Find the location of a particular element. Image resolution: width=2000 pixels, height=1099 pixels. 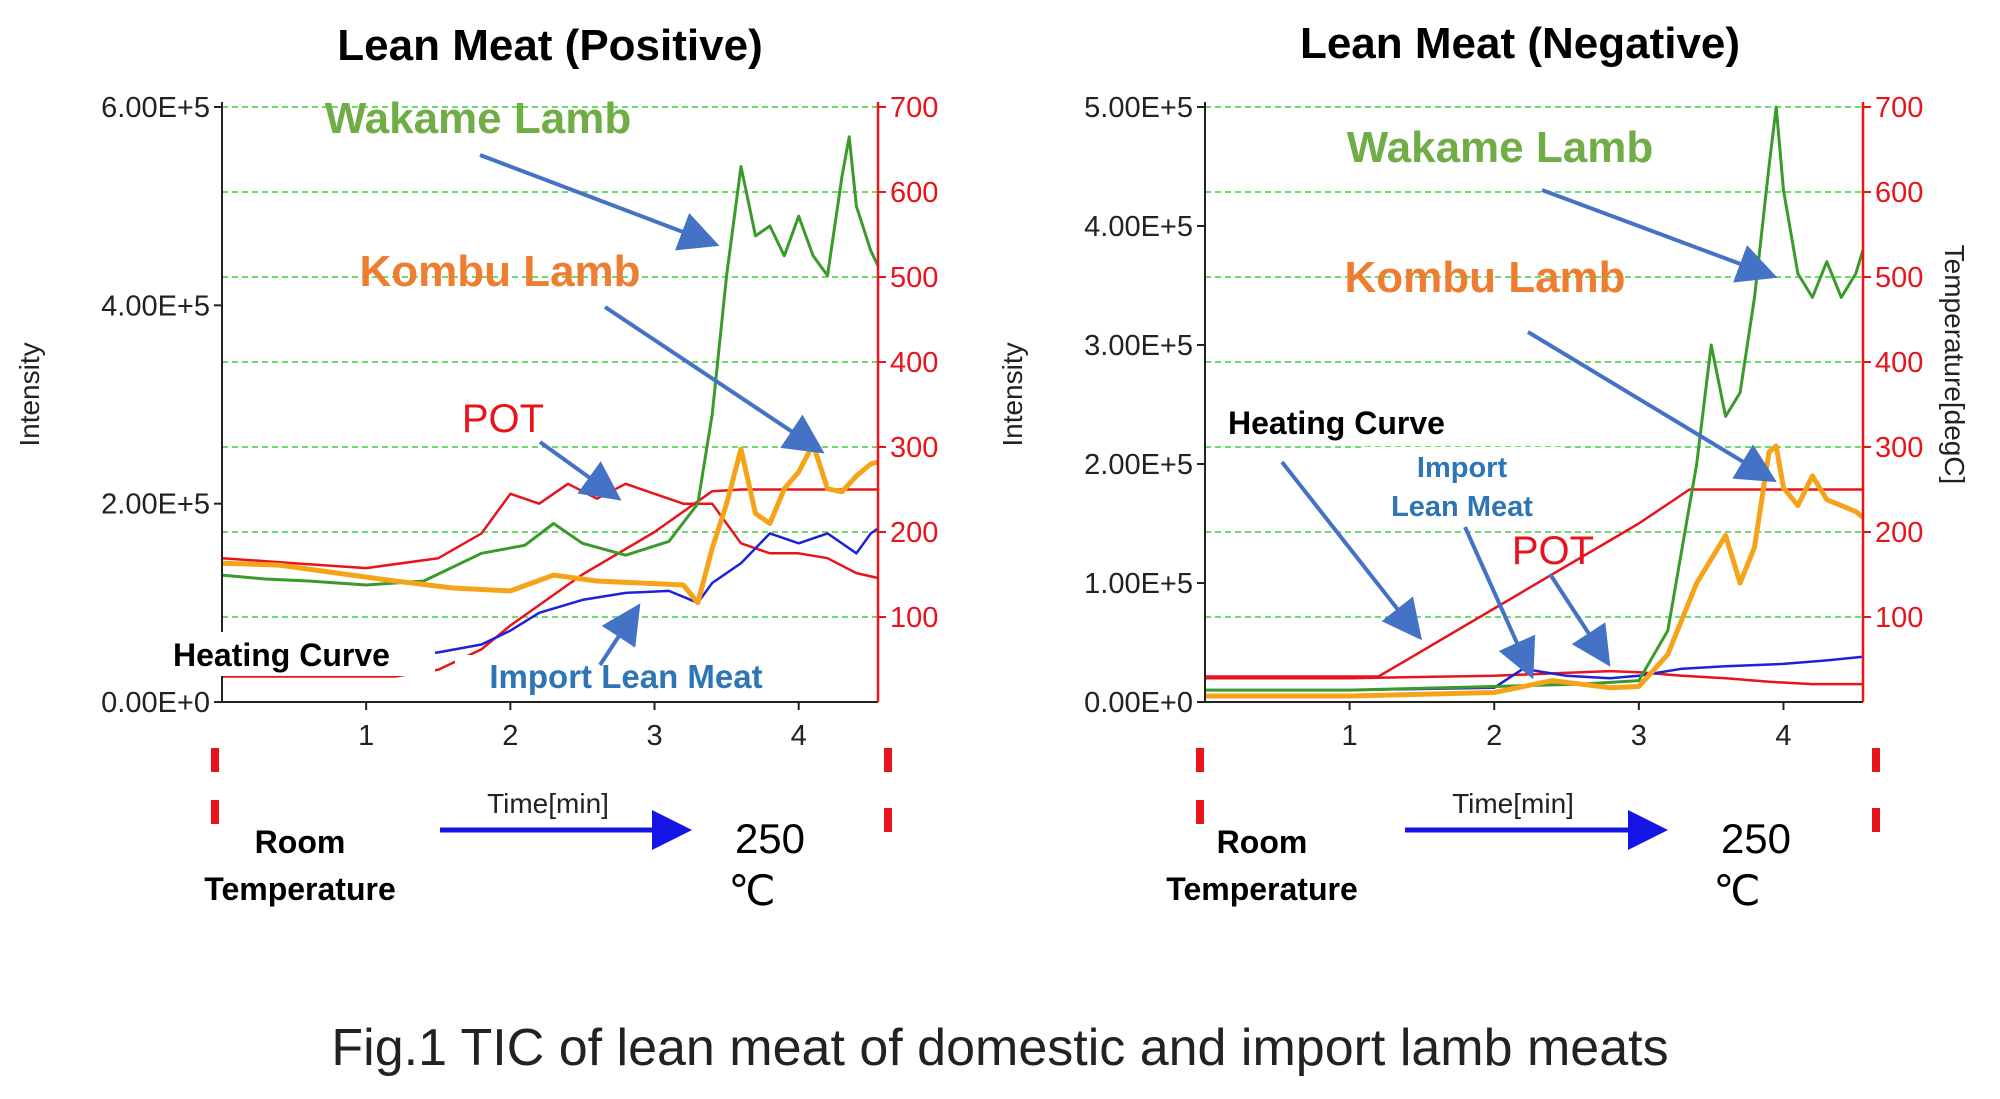

label-import: Import Lean Meat is located at coordinates (625, 676).